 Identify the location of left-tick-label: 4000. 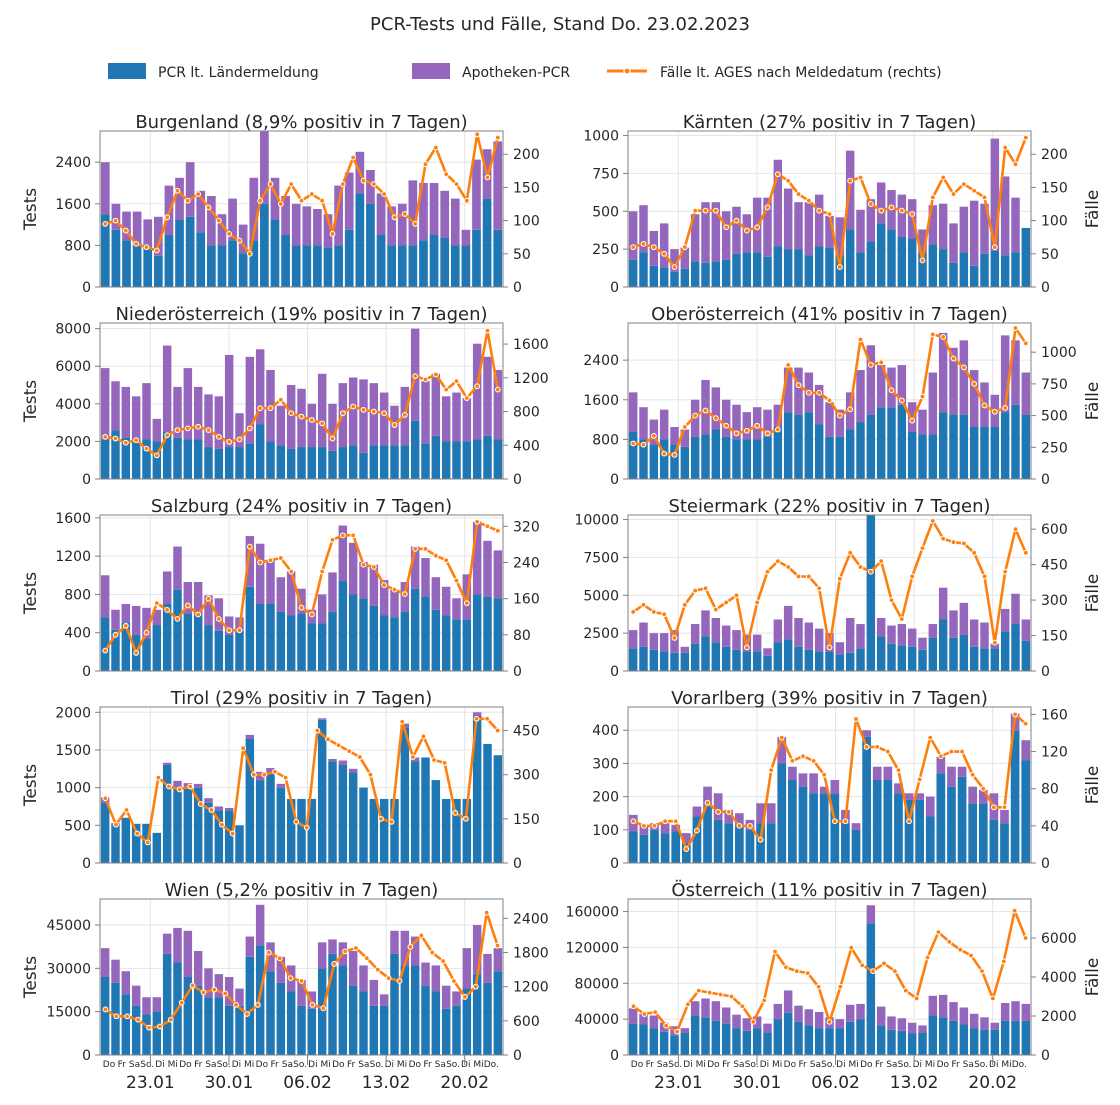
(73, 405).